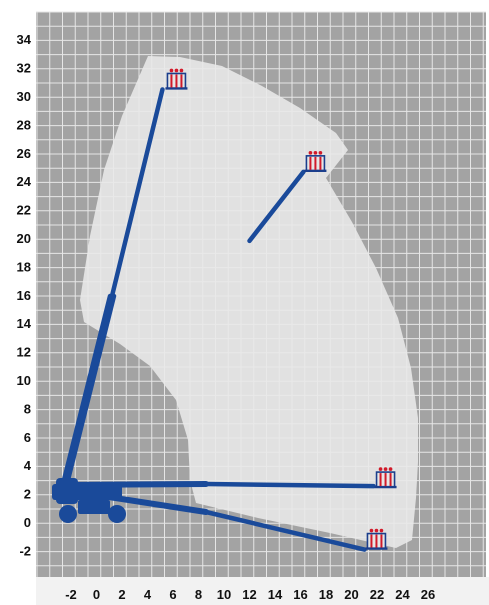  What do you see at coordinates (24, 39) in the screenshot?
I see `y-tick-label: 34` at bounding box center [24, 39].